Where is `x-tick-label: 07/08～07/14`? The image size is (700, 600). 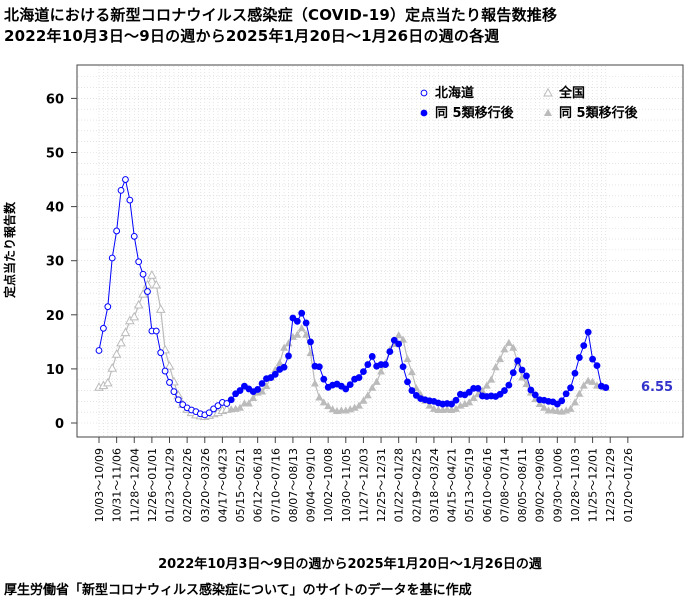 x-tick-label: 07/08～07/14 is located at coordinates (504, 485).